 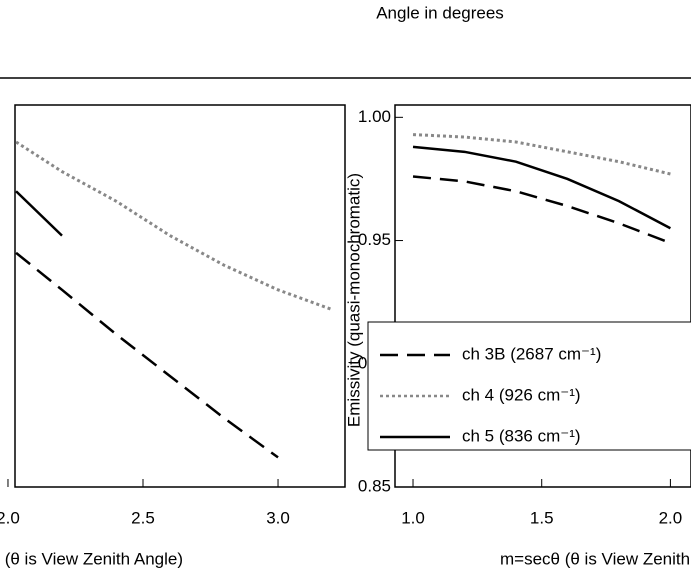 What do you see at coordinates (374, 485) in the screenshot?
I see `y-tick-label: 0.85` at bounding box center [374, 485].